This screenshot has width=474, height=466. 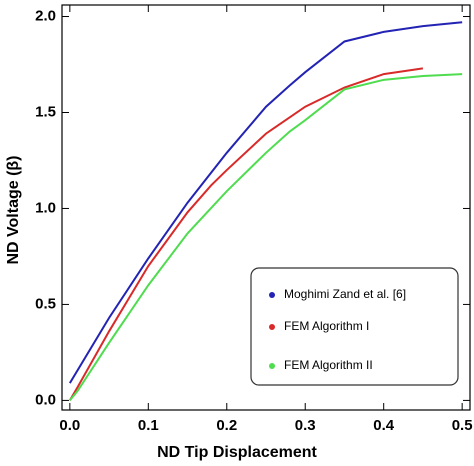 What do you see at coordinates (384, 425) in the screenshot?
I see `x-tick-label: 0.4` at bounding box center [384, 425].